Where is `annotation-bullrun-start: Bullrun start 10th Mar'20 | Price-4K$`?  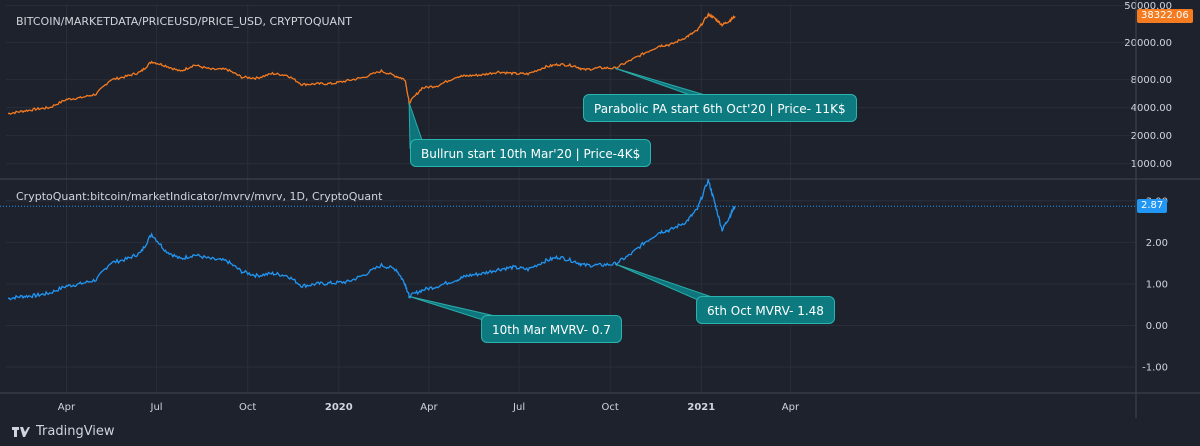 annotation-bullrun-start: Bullrun start 10th Mar'20 | Price-4K$ is located at coordinates (531, 153).